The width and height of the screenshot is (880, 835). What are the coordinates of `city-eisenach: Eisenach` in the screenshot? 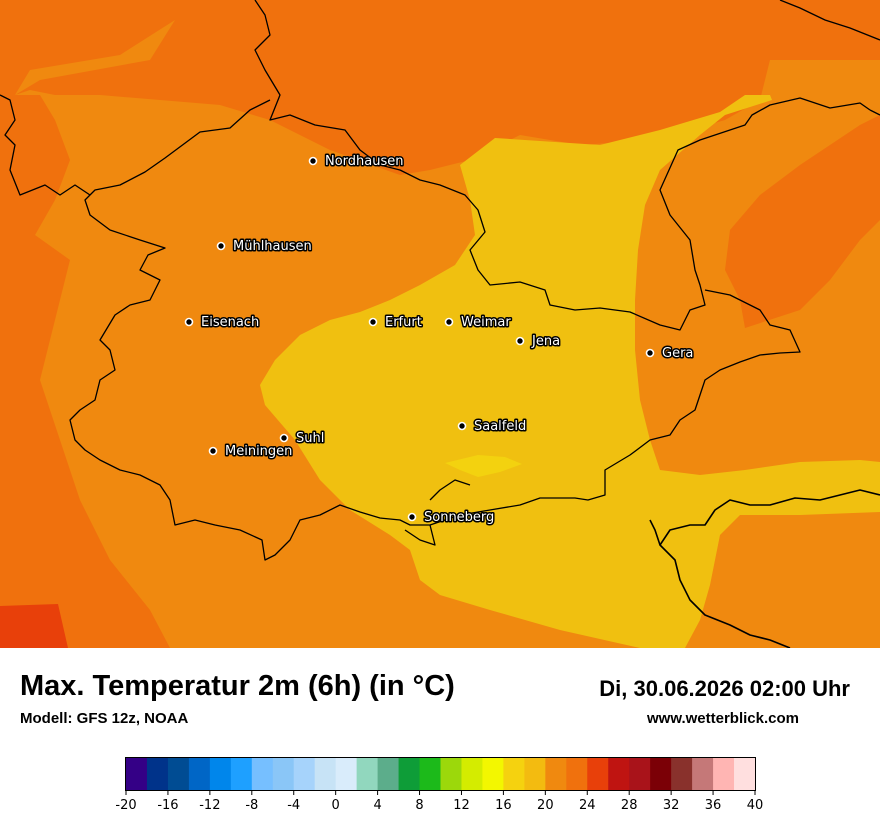 It's located at (222, 323).